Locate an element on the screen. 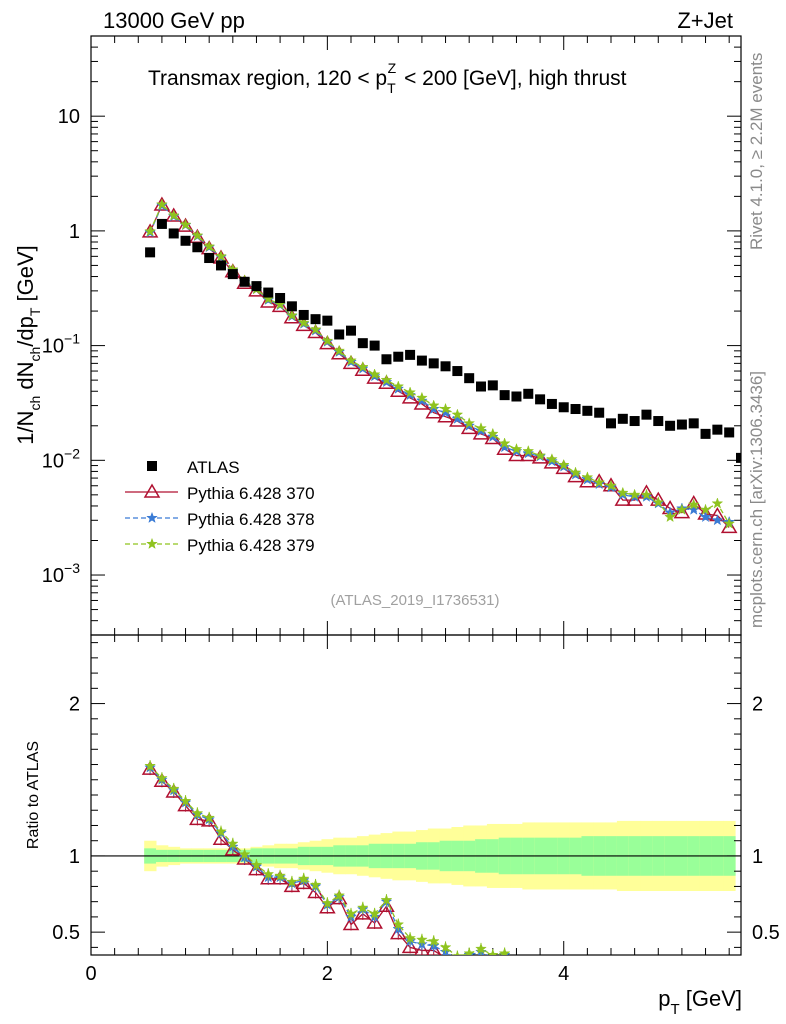  x-axis-label: pT [GeV] is located at coordinates (700, 1002).